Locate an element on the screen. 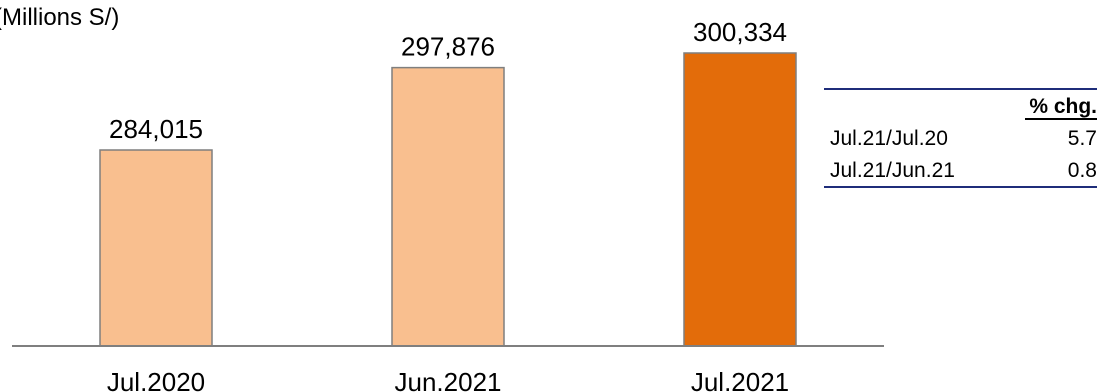  bar-value-label: 300,334 is located at coordinates (740, 32).